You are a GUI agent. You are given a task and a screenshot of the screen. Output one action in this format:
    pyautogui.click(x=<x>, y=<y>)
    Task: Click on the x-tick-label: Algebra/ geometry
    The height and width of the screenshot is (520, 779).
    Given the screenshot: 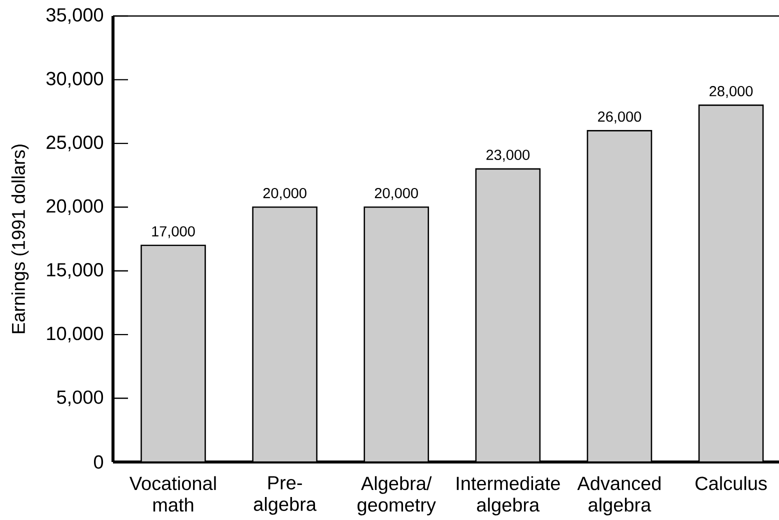 What is the action you would take?
    pyautogui.click(x=397, y=496)
    